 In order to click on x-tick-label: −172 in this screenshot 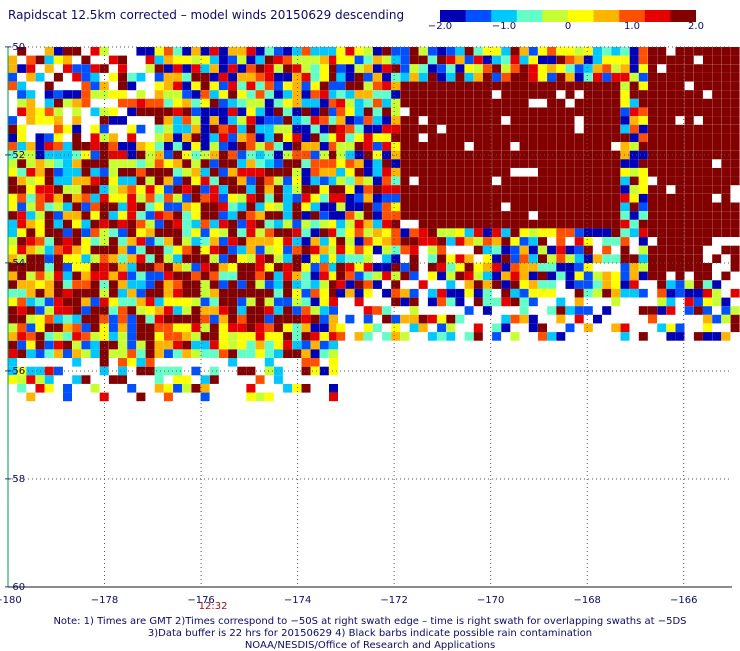, I will do `click(393, 600)`.